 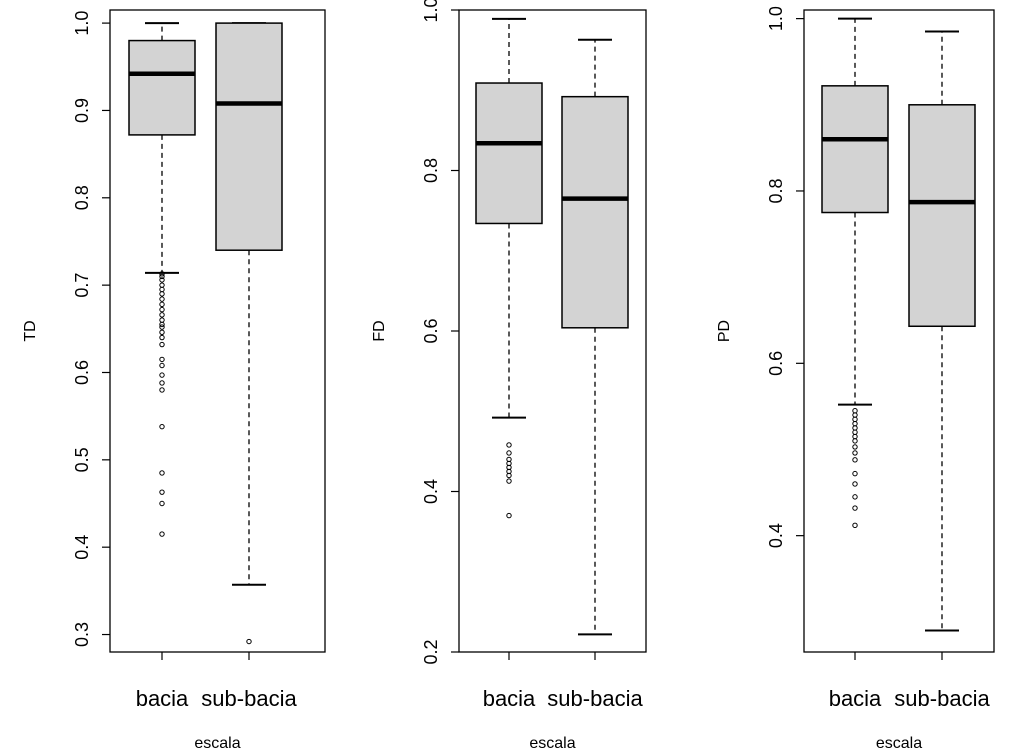 What do you see at coordinates (82, 110) in the screenshot?
I see `y-tick-label: 0.9` at bounding box center [82, 110].